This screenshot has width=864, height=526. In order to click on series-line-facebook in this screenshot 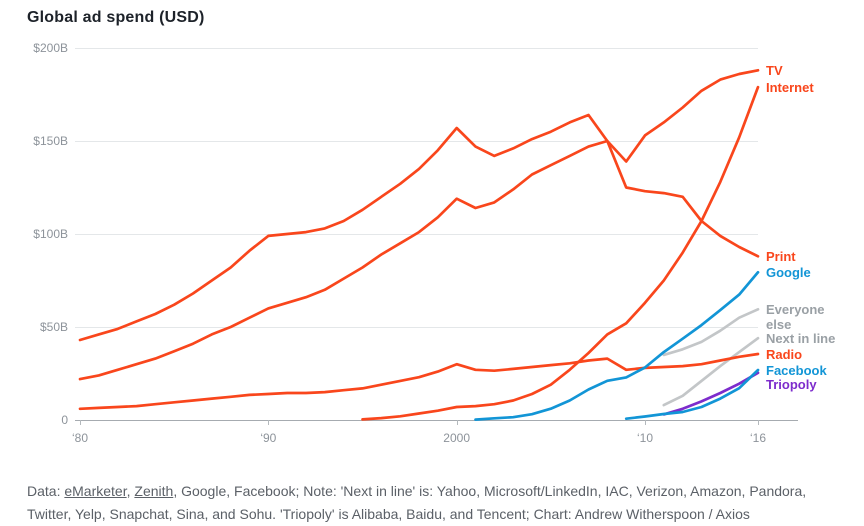, I will do `click(692, 394)`.